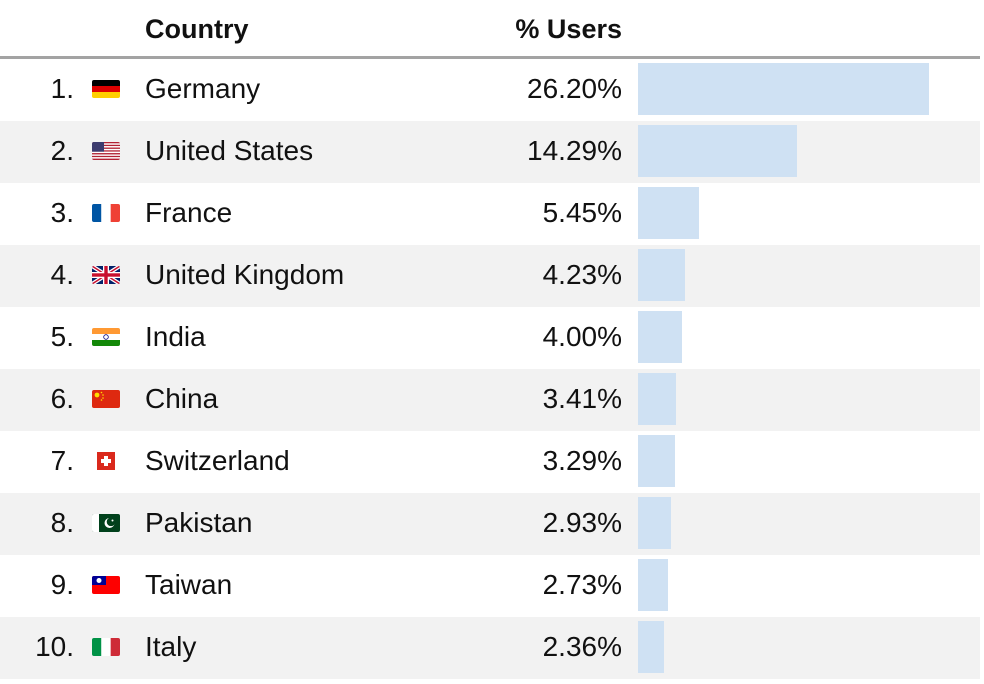  What do you see at coordinates (582, 522) in the screenshot?
I see `users-percent: 2.93%` at bounding box center [582, 522].